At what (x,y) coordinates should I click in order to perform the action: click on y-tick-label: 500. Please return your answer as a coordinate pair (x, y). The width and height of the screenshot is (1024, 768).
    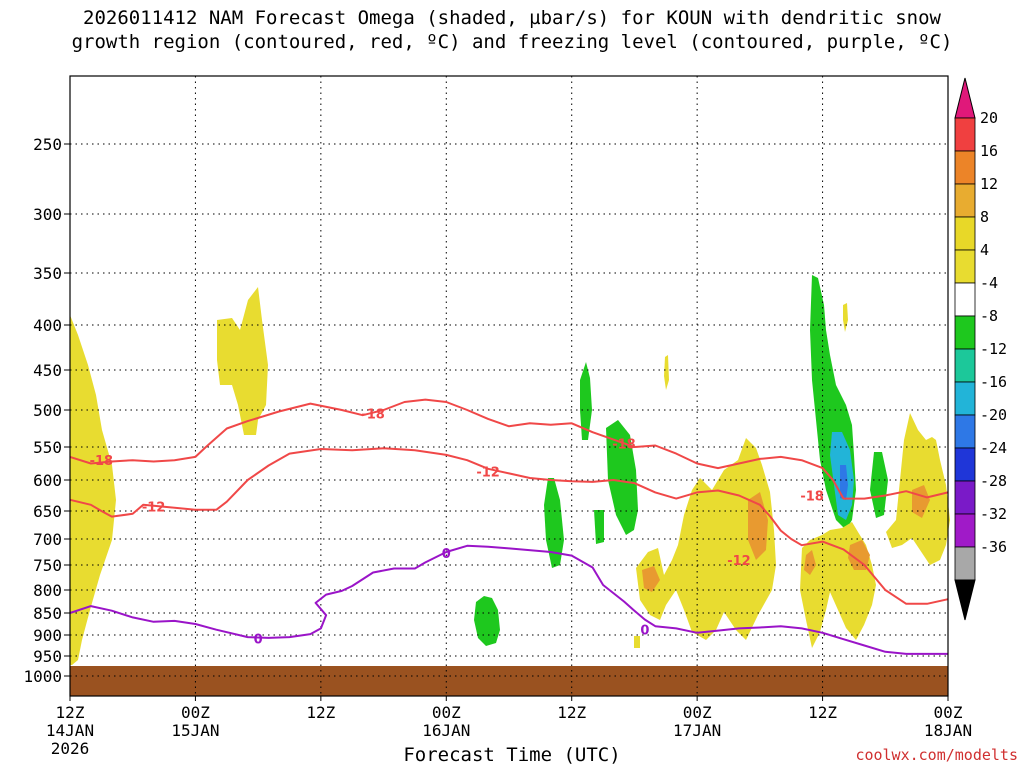
    Looking at the image, I should click on (47, 410).